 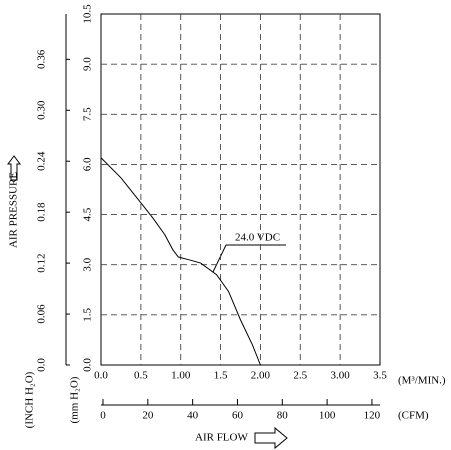 What do you see at coordinates (283, 416) in the screenshot?
I see `x2-tick-label: 80` at bounding box center [283, 416].